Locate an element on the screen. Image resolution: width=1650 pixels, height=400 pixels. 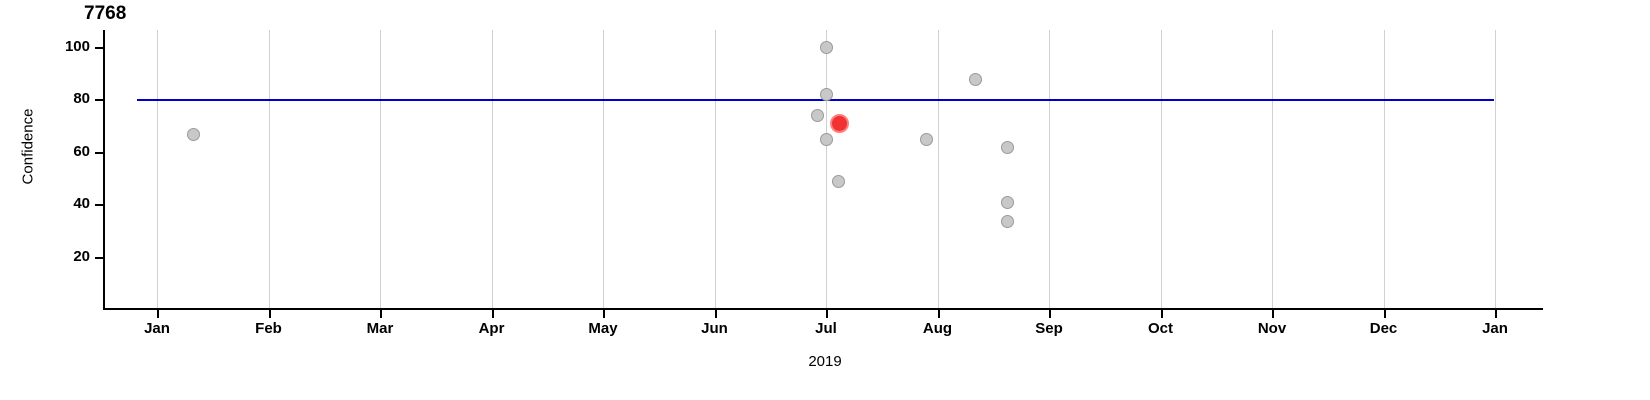
y-axis-tick-label: 20 is located at coordinates (81, 256).